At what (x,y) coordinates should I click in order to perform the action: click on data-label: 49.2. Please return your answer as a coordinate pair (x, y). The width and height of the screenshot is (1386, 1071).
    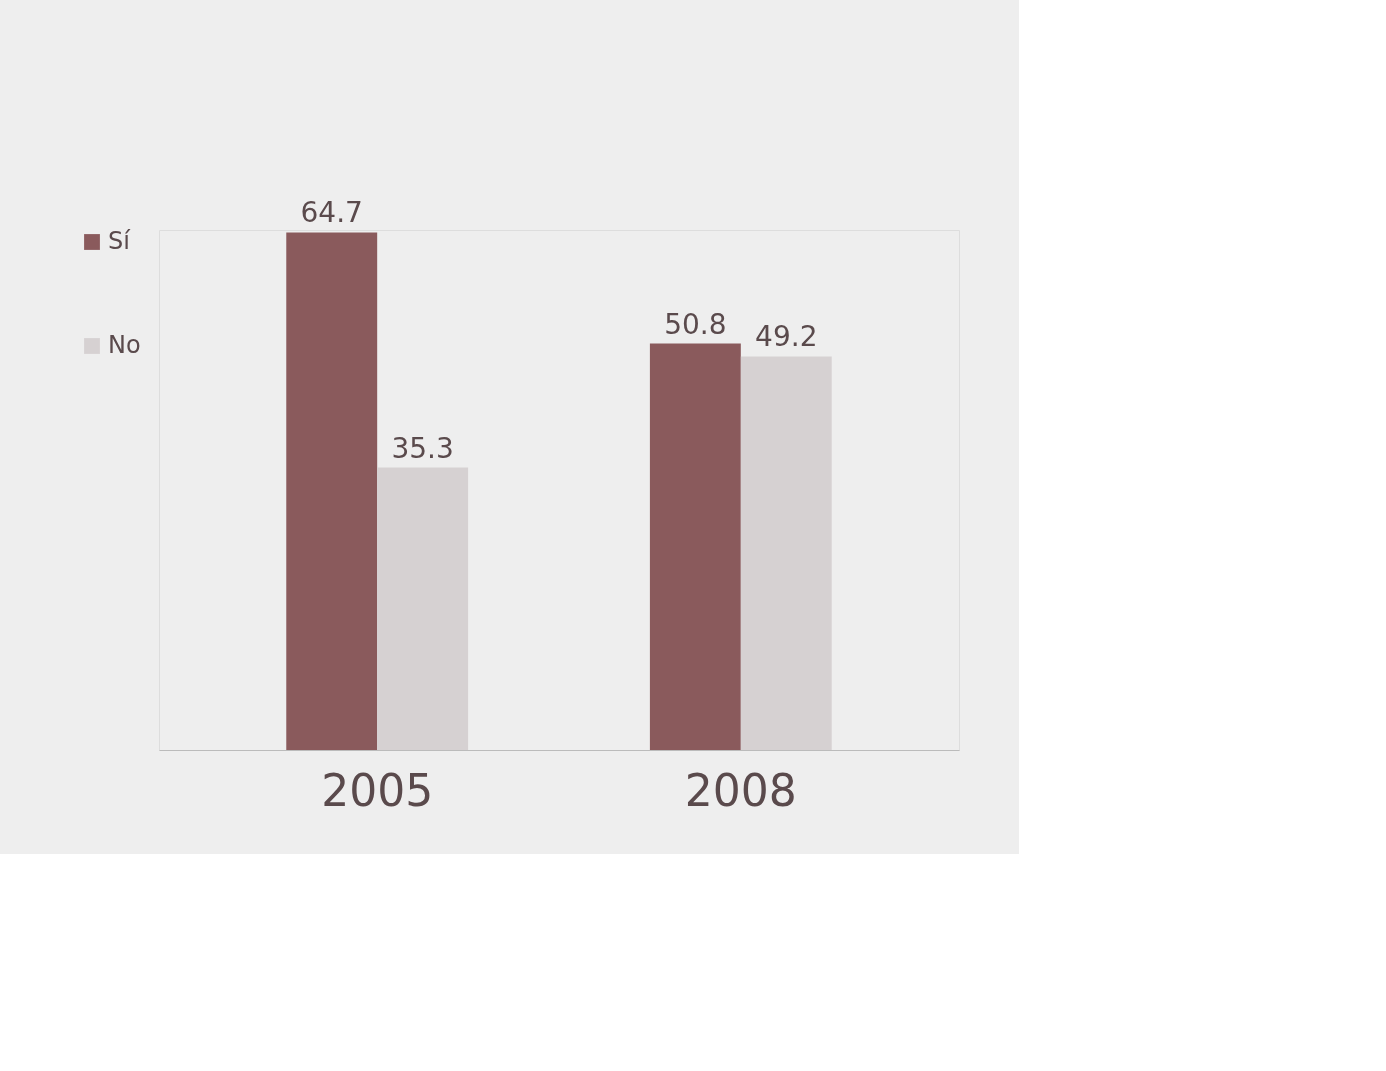
    Looking at the image, I should click on (786, 337).